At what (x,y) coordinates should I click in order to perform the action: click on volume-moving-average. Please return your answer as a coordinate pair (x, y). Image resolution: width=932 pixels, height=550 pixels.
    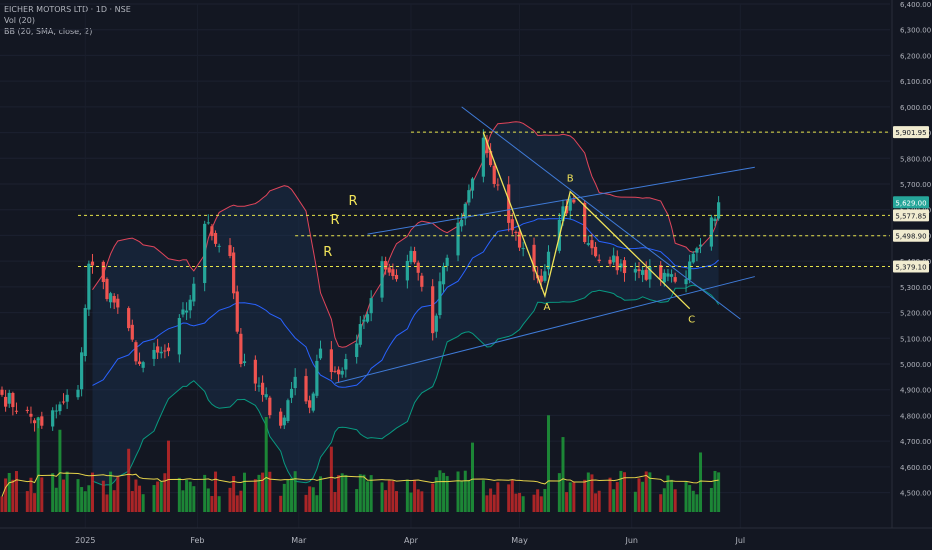
    Looking at the image, I should click on (360, 484).